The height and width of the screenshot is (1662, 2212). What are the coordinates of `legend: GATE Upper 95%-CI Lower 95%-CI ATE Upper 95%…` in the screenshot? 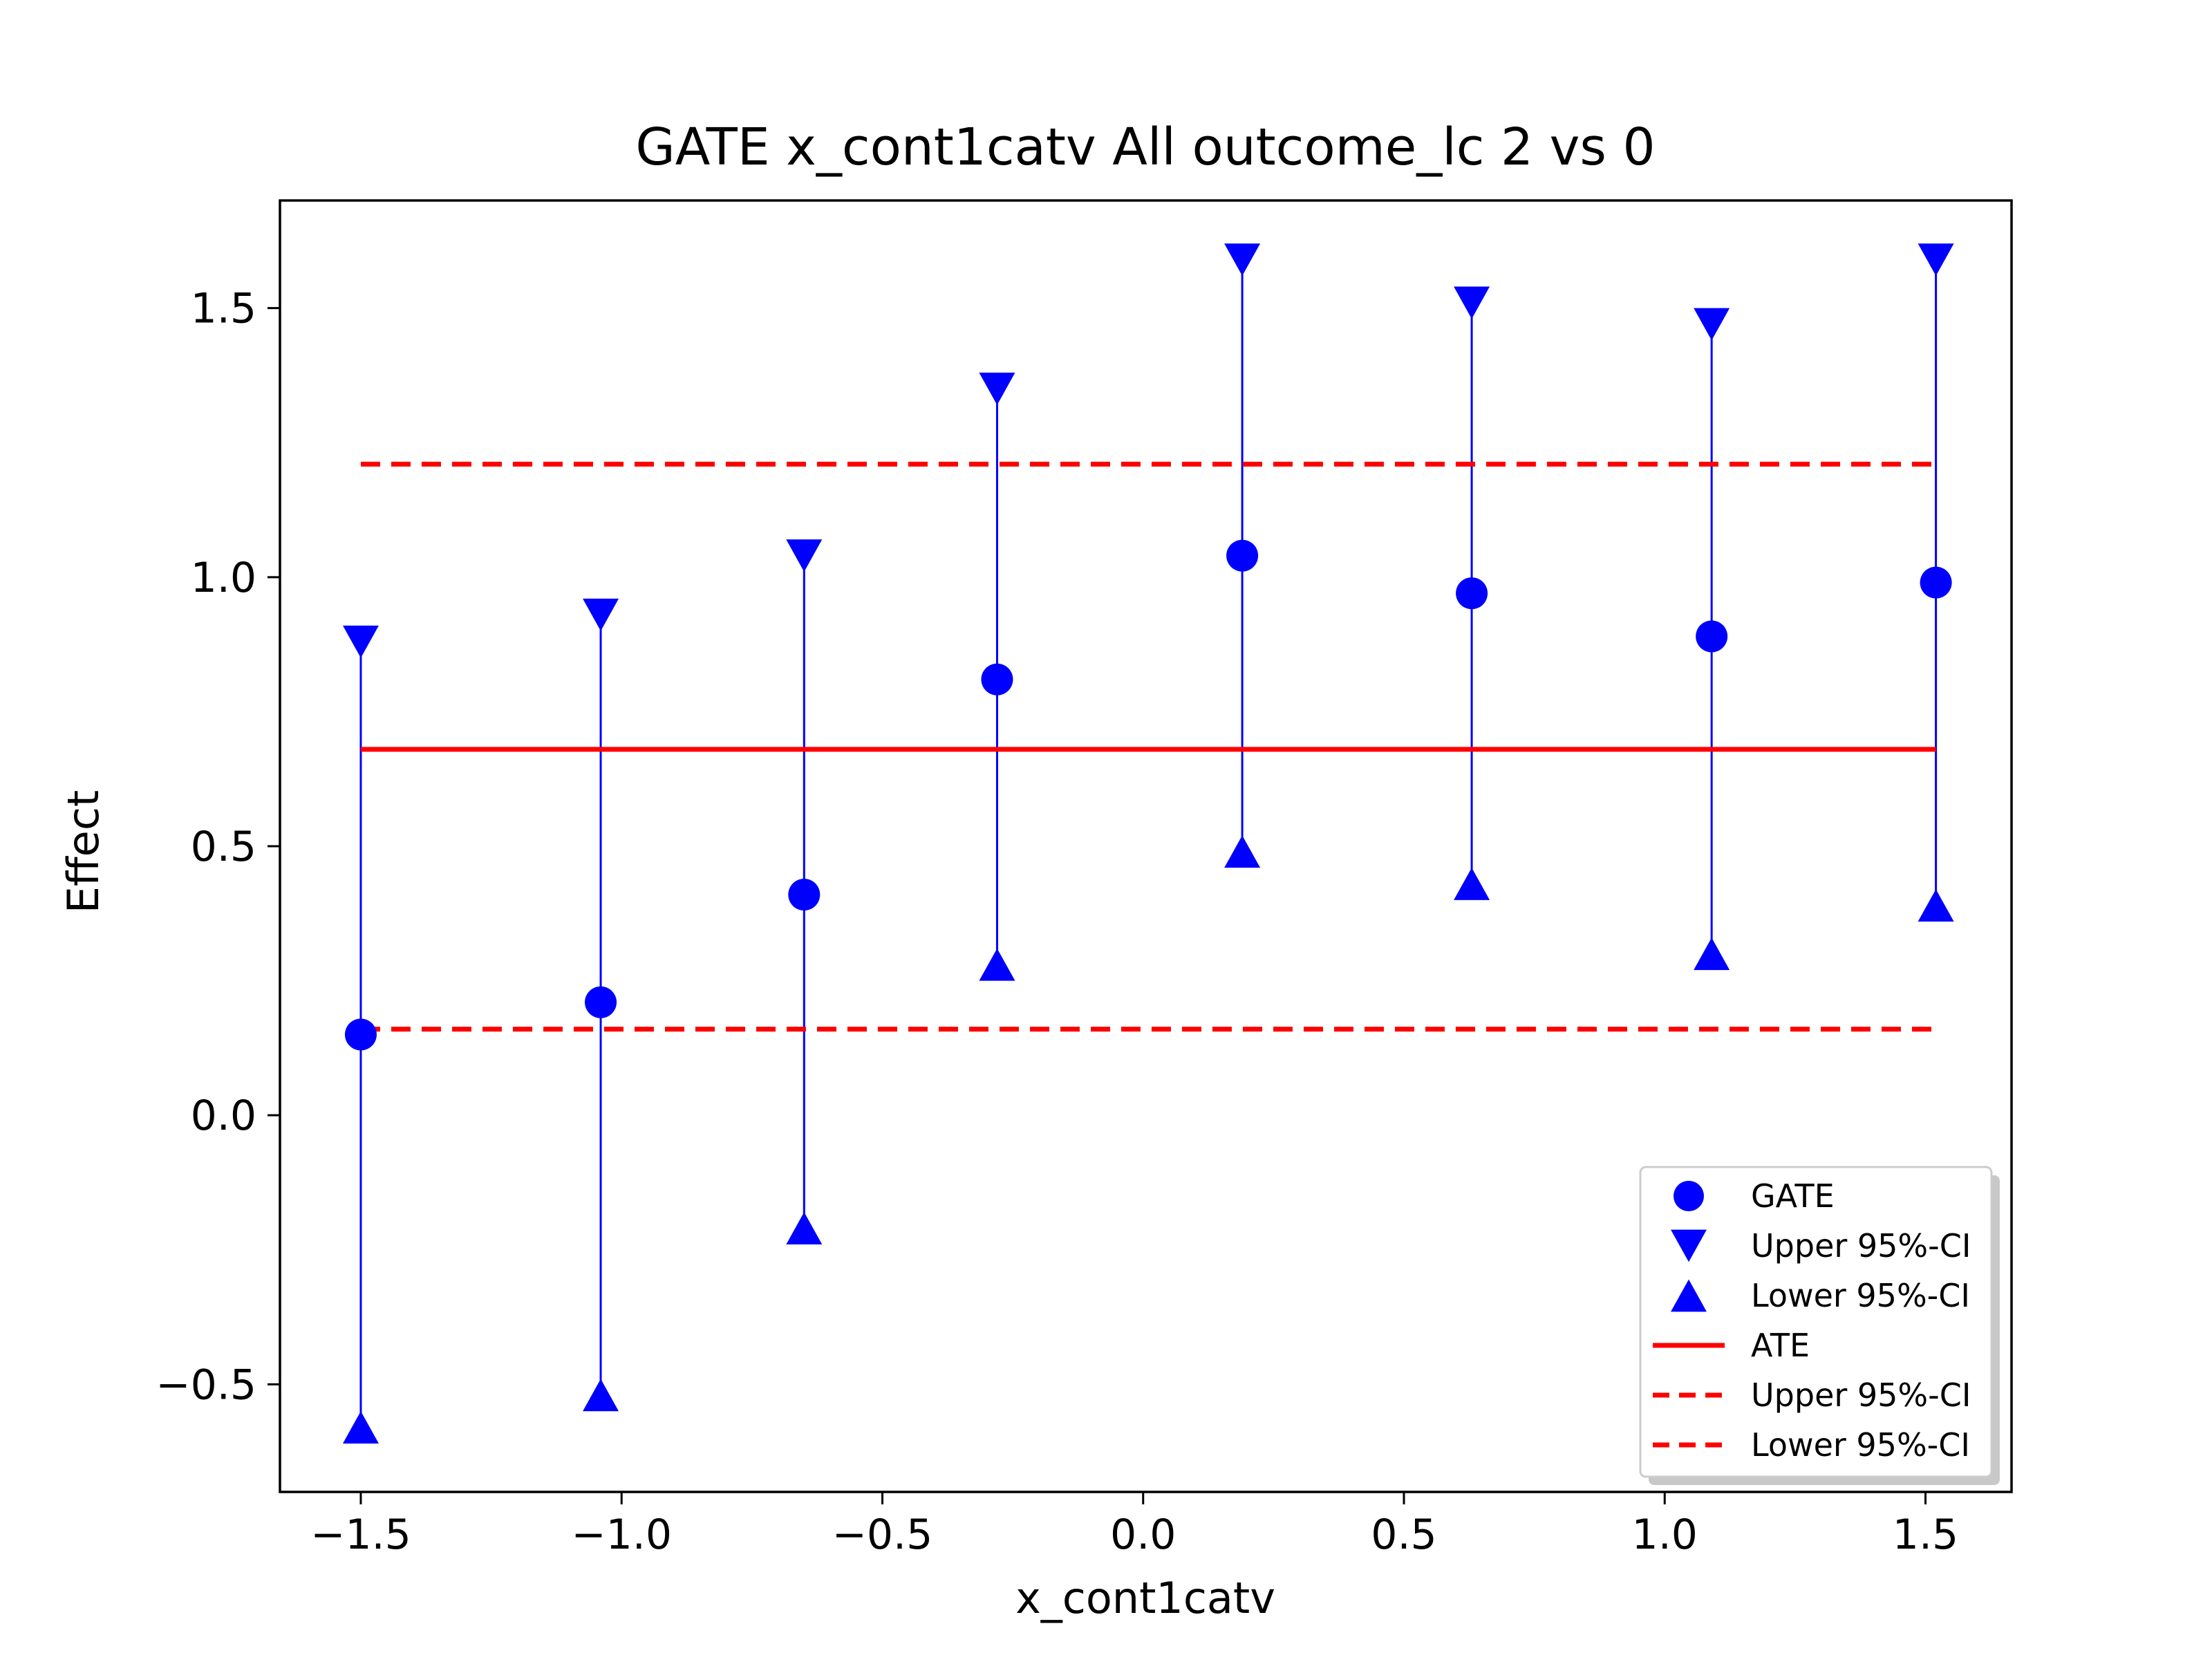 It's located at (1820, 1326).